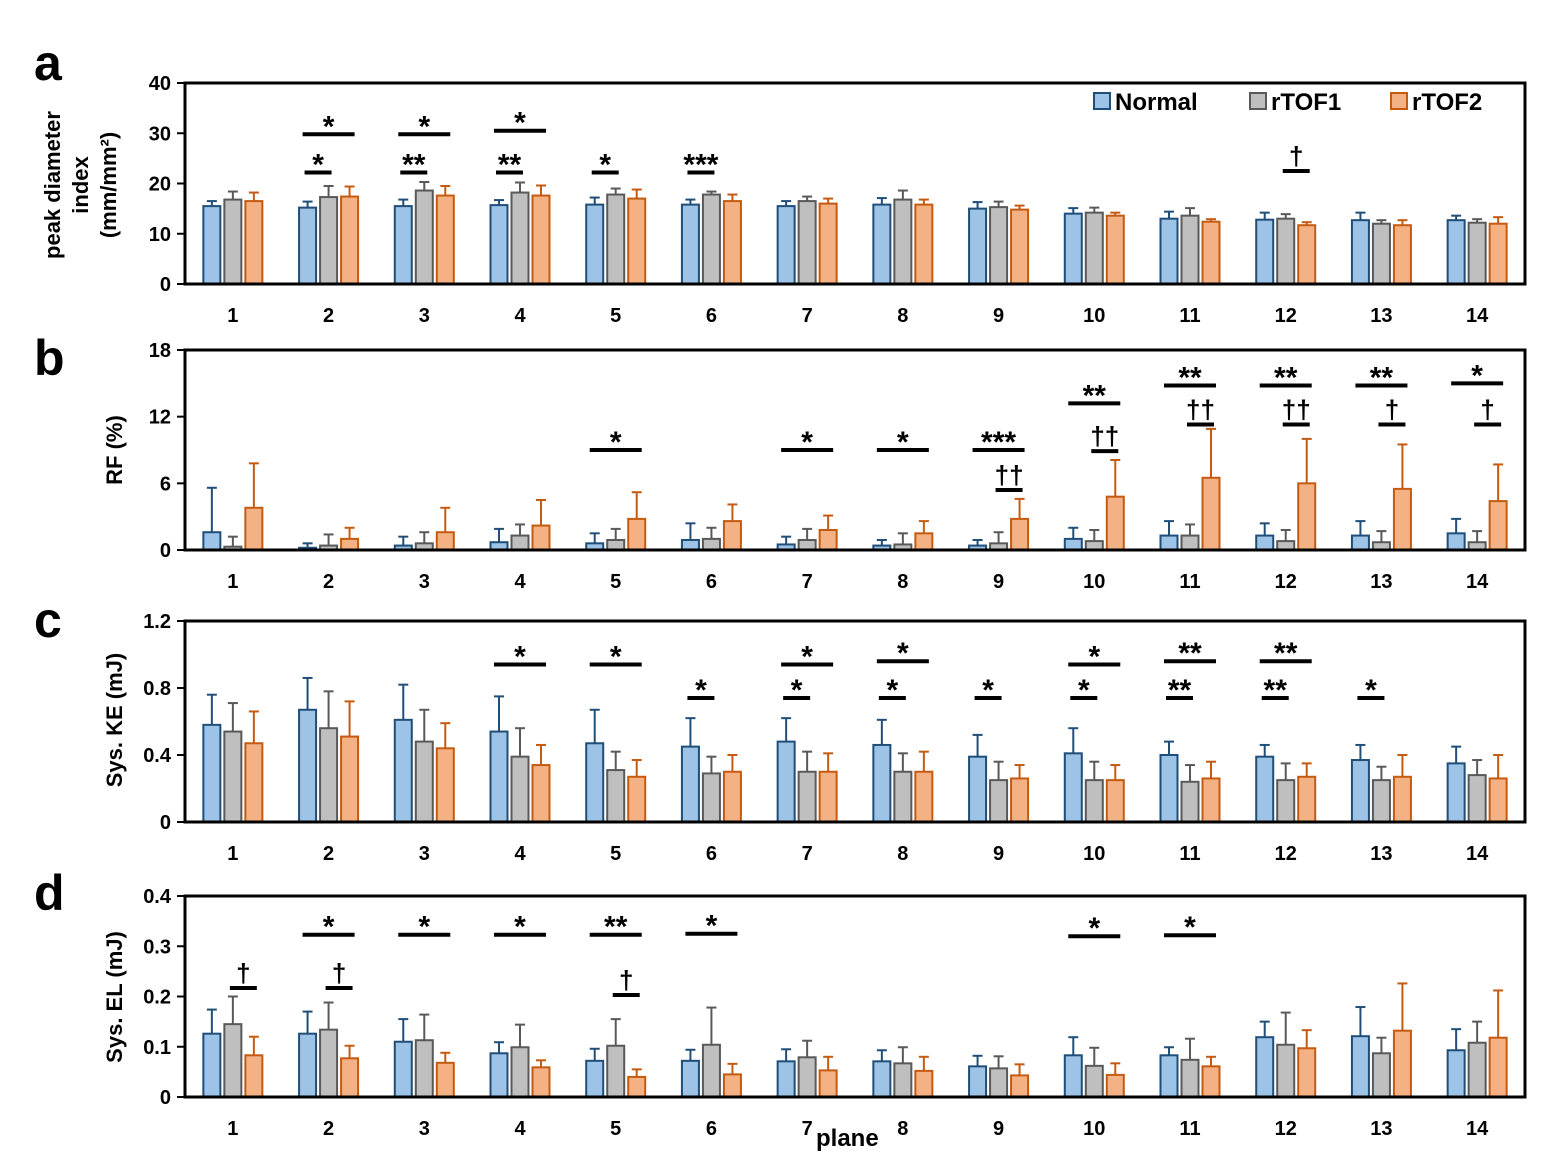 This screenshot has height=1156, width=1554. What do you see at coordinates (80, 185) in the screenshot?
I see `y-axis-label: index` at bounding box center [80, 185].